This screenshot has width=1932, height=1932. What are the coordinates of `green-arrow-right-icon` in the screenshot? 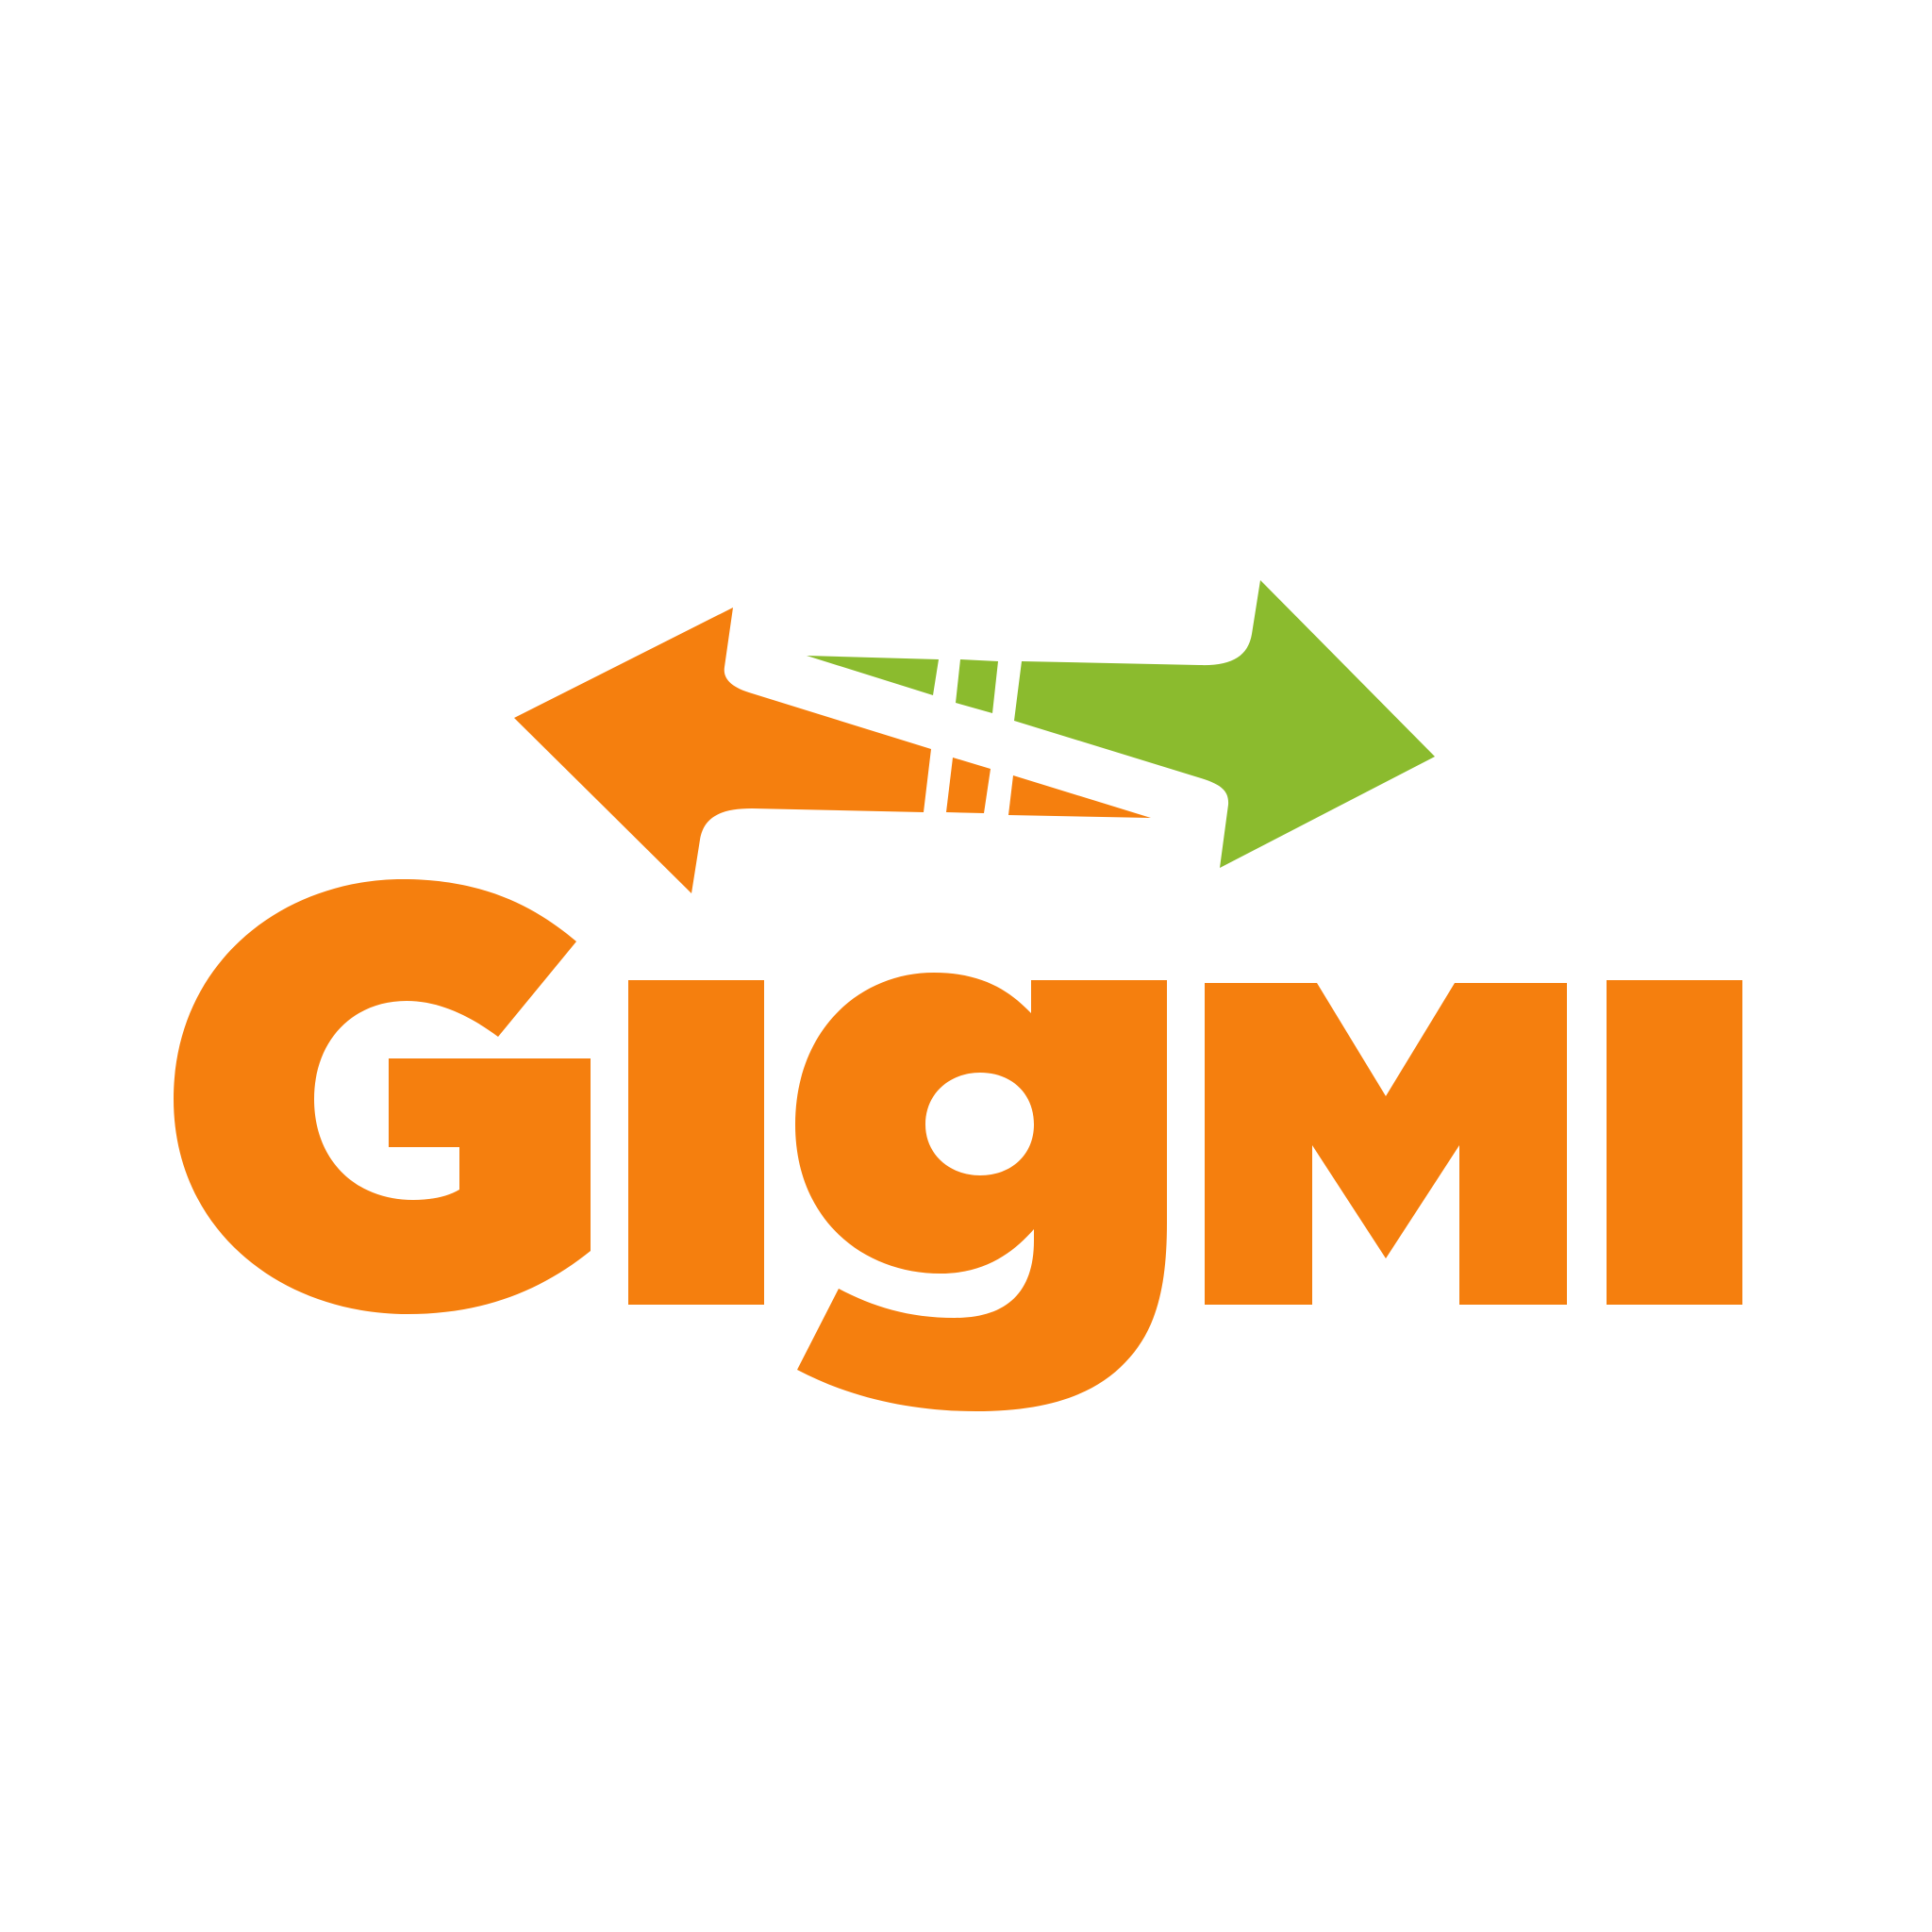 It's located at (1121, 724).